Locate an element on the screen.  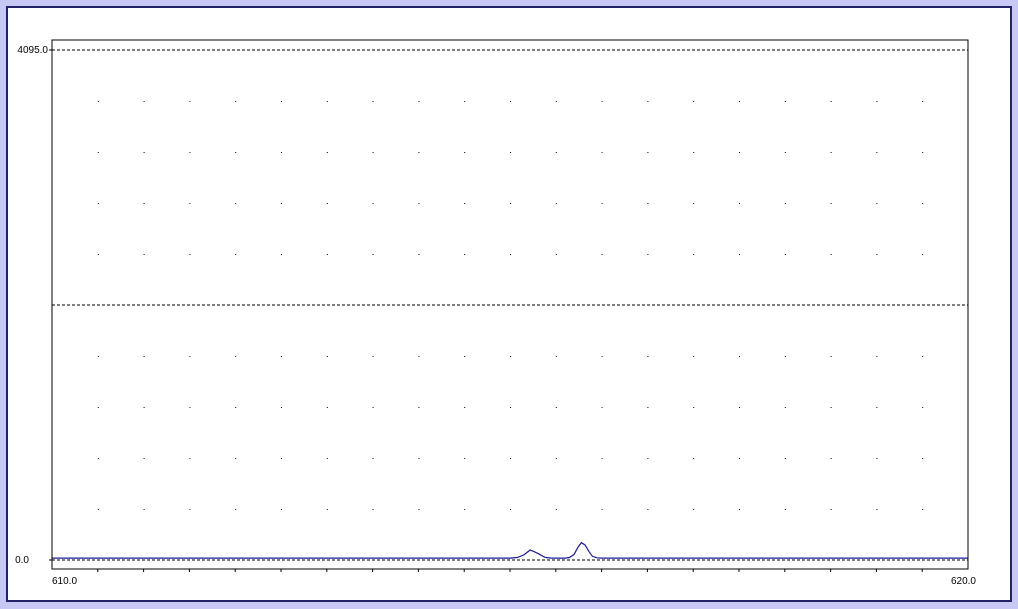
y-tick-label-bottom: 0.0 is located at coordinates (22, 560).